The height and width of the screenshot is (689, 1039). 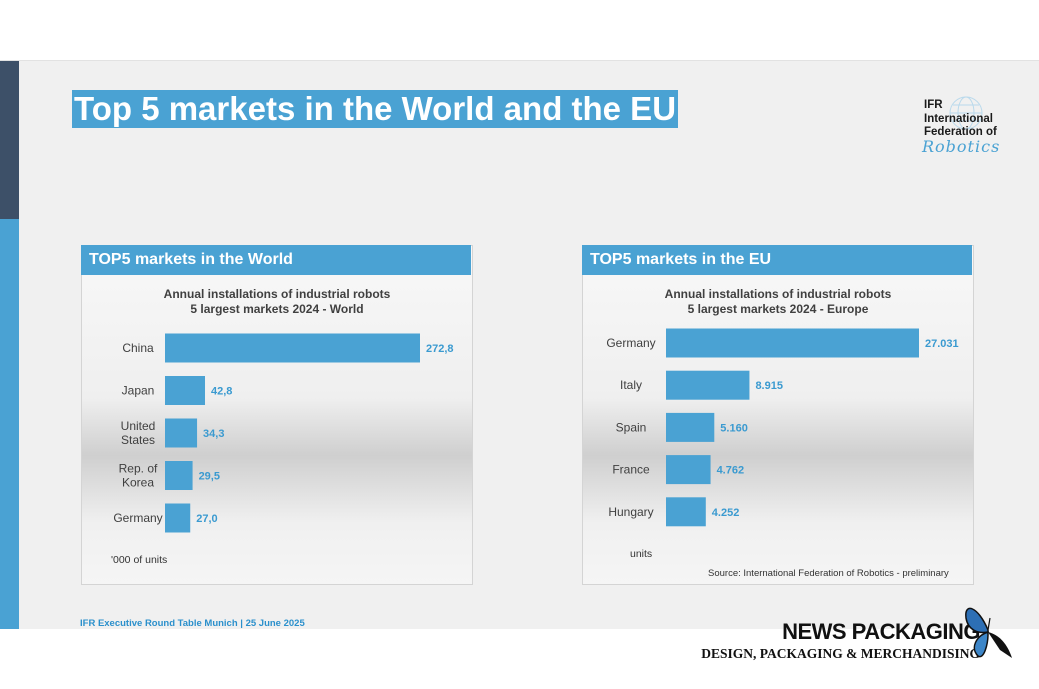 What do you see at coordinates (769, 386) in the screenshot?
I see `eu-value-label: 8.915` at bounding box center [769, 386].